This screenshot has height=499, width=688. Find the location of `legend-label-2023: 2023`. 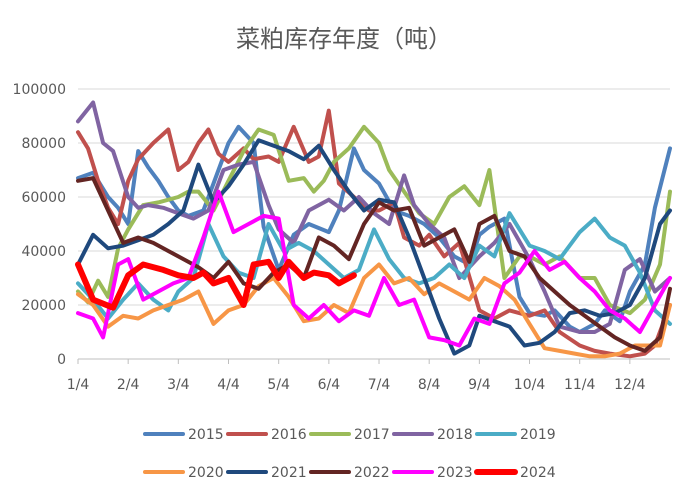

legend-label-2023: 2023 is located at coordinates (455, 473).